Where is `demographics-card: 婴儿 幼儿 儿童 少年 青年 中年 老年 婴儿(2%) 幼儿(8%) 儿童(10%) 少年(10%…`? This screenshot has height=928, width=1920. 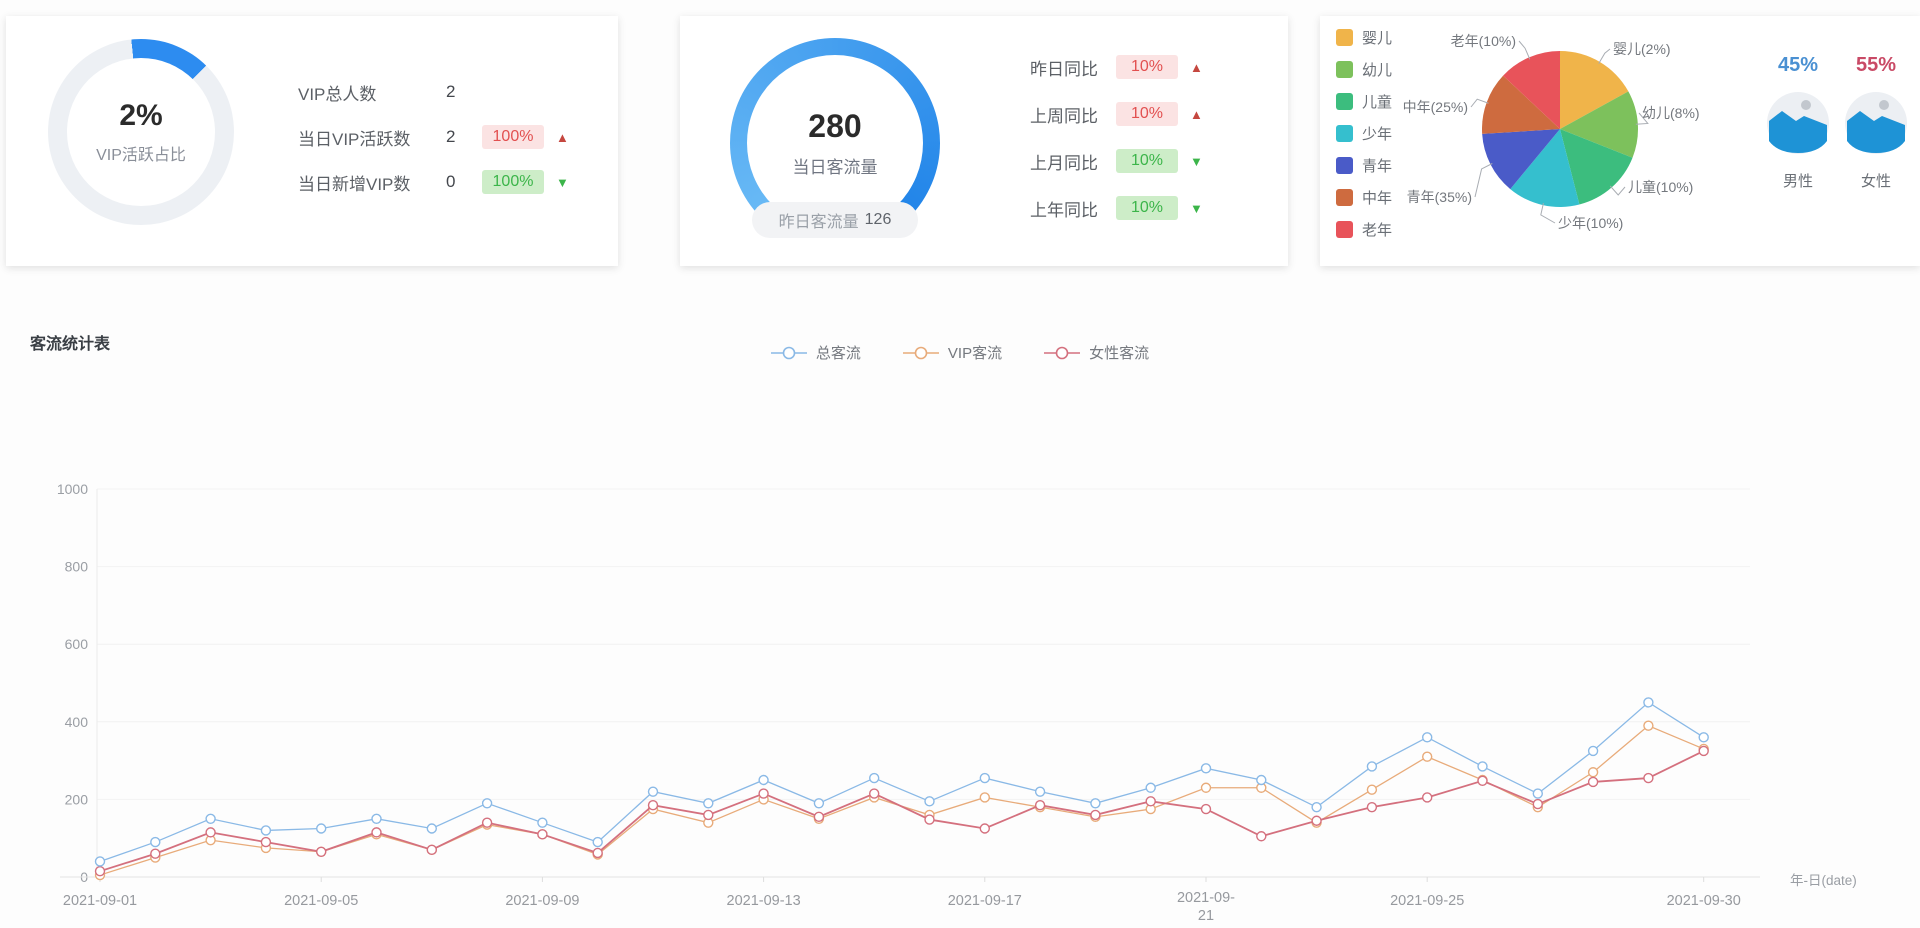 demographics-card: 婴儿 幼儿 儿童 少年 青年 中年 老年 婴儿(2%) 幼儿(8%) 儿童(10%) 少年(10%… is located at coordinates (1620, 141).